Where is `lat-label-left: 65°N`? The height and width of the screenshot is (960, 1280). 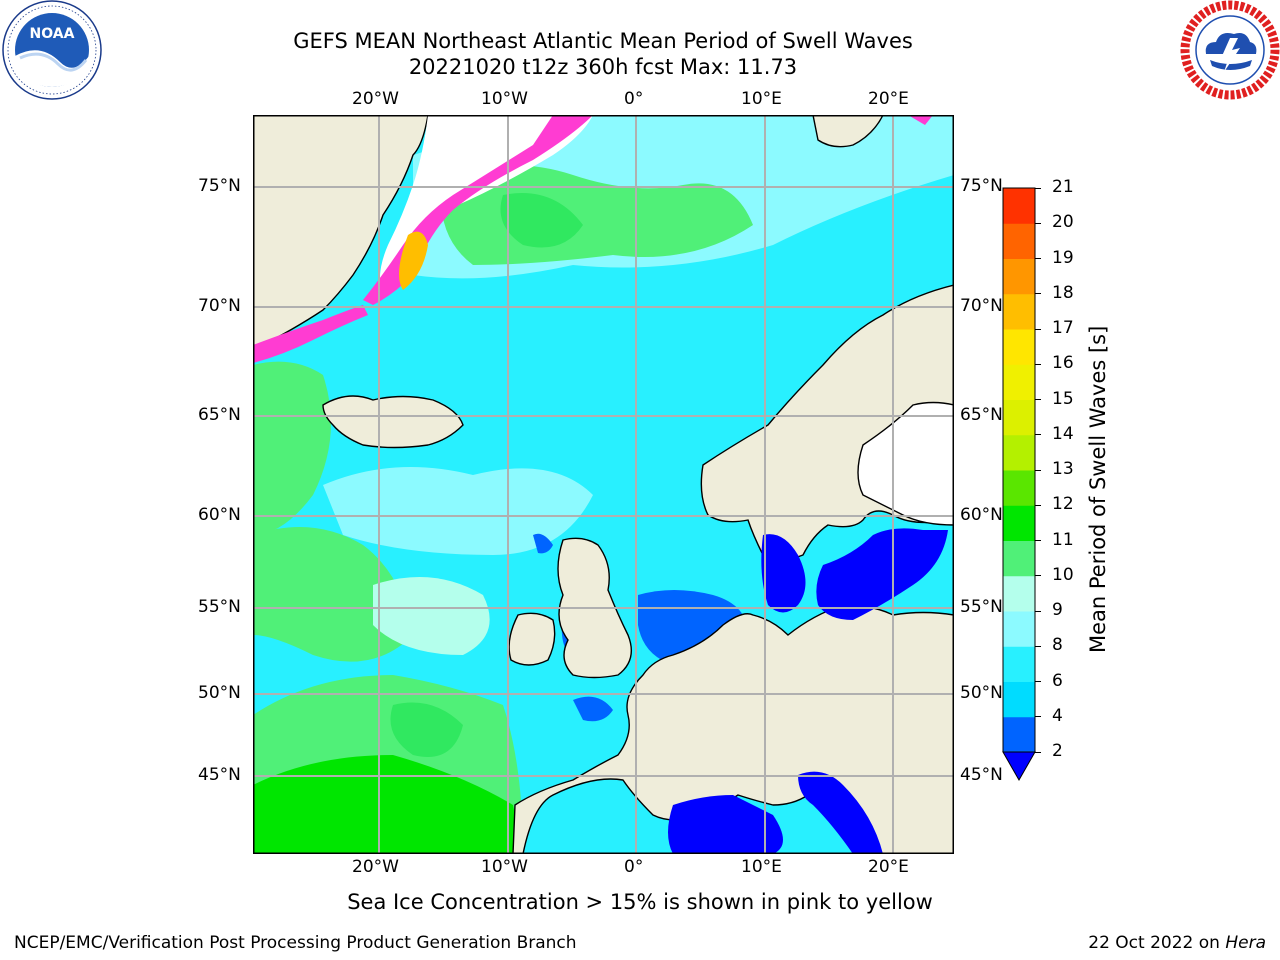 lat-label-left: 65°N is located at coordinates (219, 415).